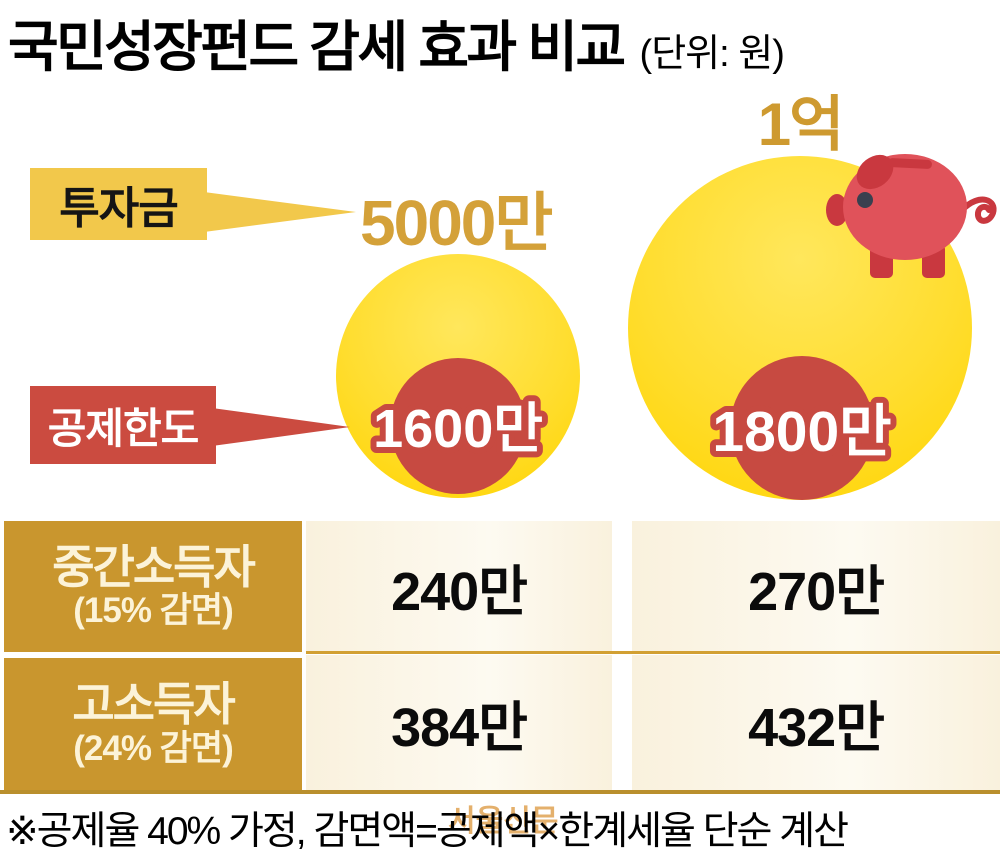  I want to click on deduction-circle-large, so click(802, 428).